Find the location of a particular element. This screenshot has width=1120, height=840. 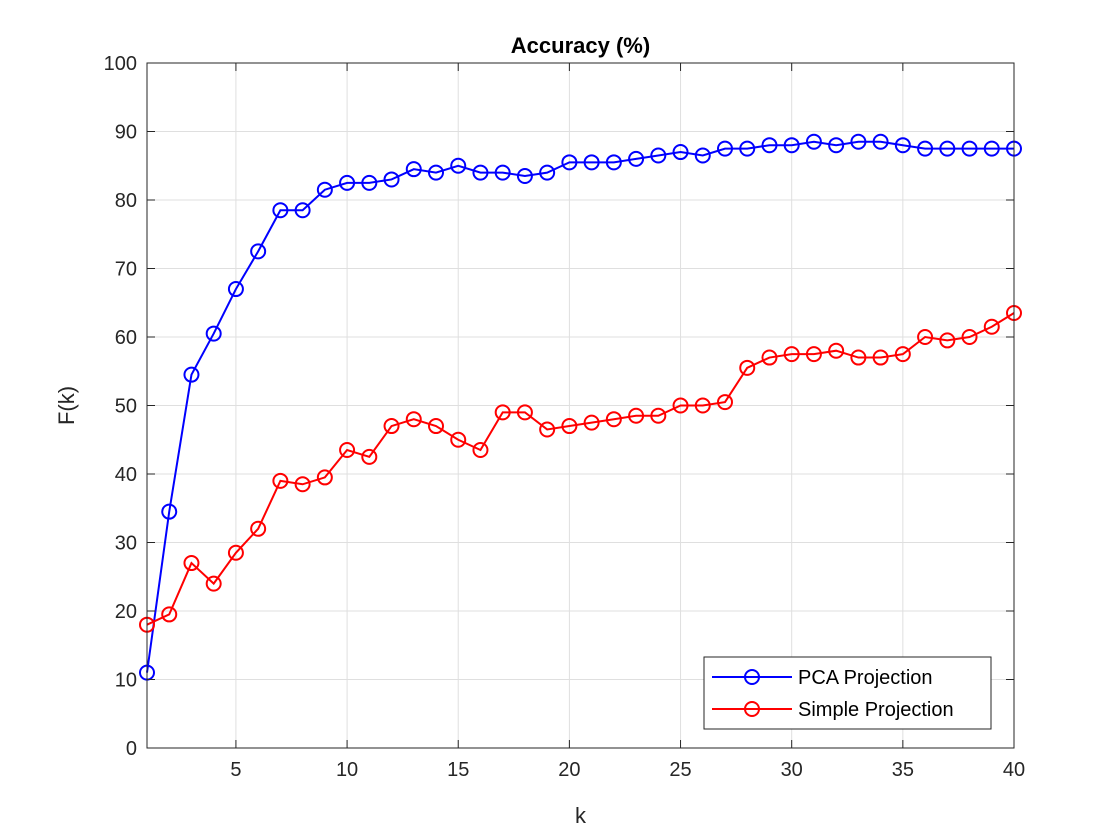

y-tick-label: 10 is located at coordinates (126, 681).